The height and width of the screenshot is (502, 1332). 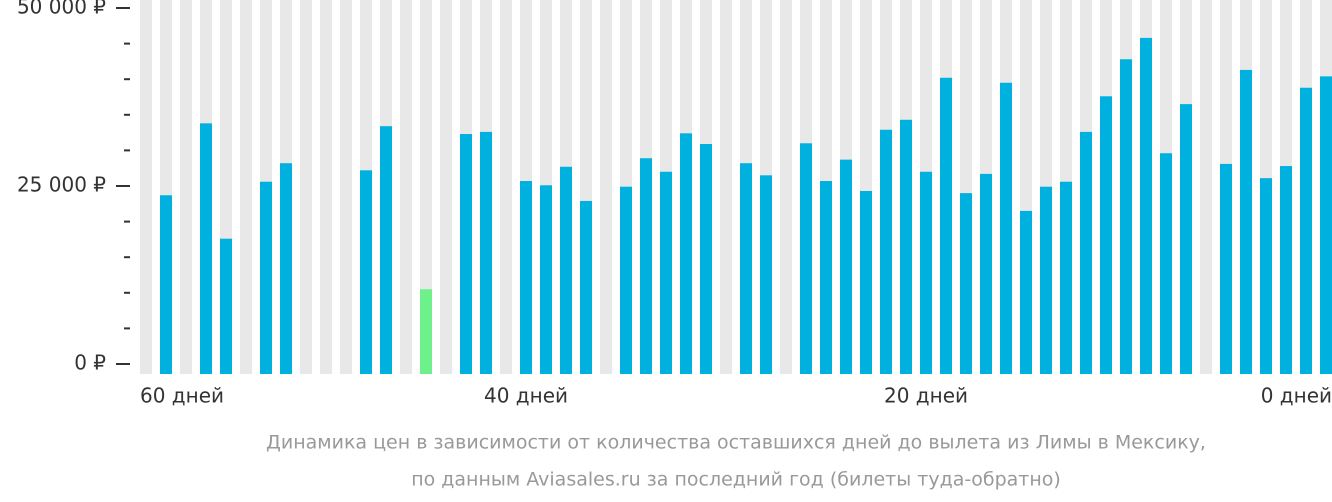 I want to click on y-tick-label: 25 000 ₽, so click(x=61, y=185).